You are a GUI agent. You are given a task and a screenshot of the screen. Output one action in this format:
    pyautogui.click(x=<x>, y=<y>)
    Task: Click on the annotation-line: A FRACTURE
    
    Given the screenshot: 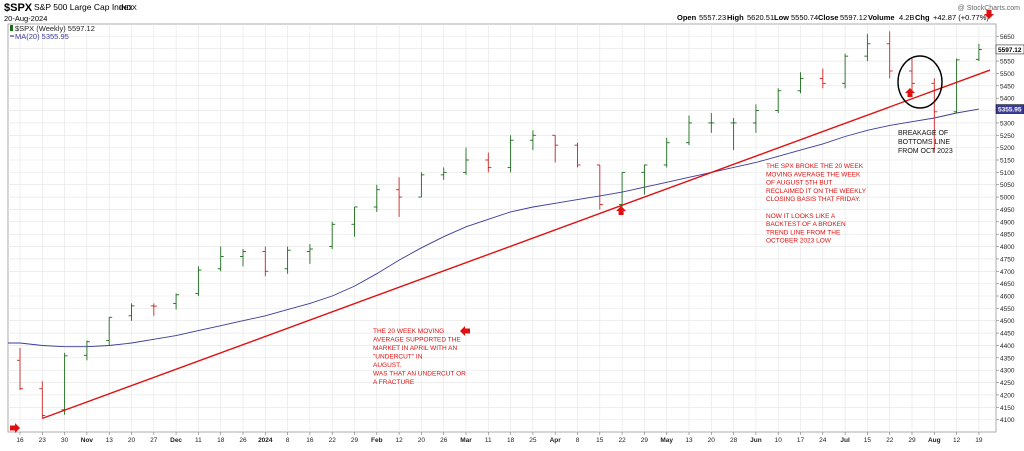 What is the action you would take?
    pyautogui.click(x=394, y=382)
    